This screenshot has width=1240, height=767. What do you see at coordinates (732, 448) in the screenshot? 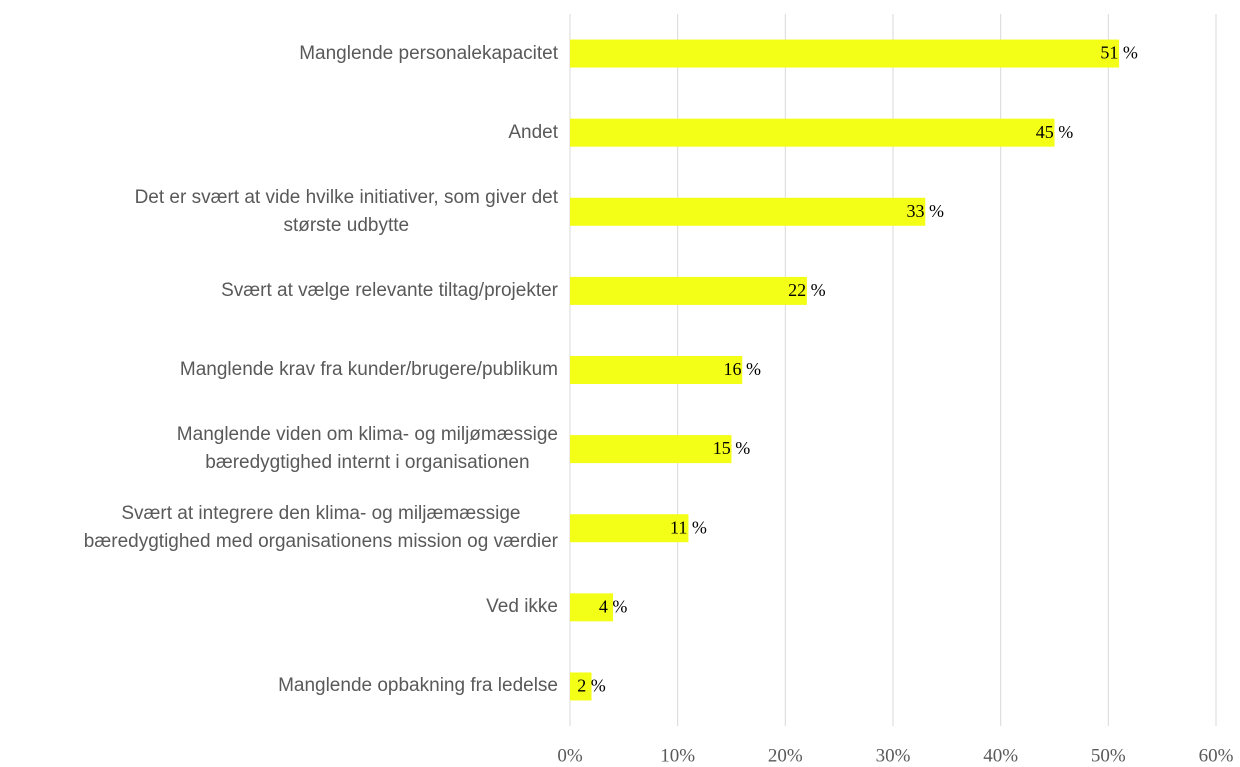
I see `value-label: 15 %` at bounding box center [732, 448].